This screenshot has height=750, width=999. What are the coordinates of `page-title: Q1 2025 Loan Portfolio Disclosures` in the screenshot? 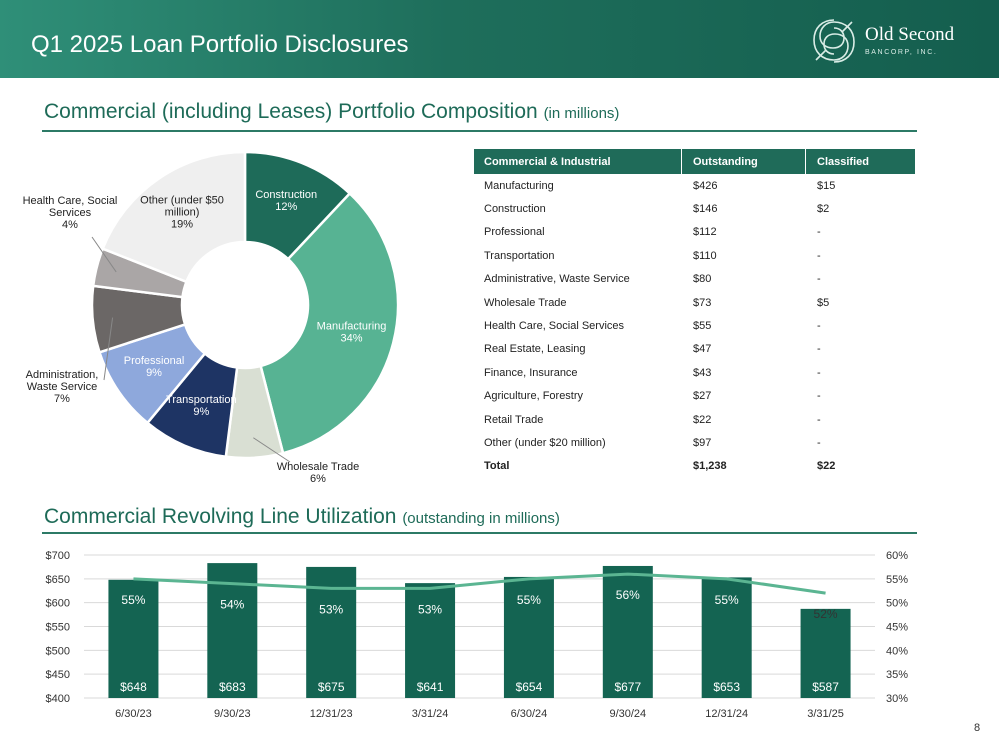 It's located at (220, 44).